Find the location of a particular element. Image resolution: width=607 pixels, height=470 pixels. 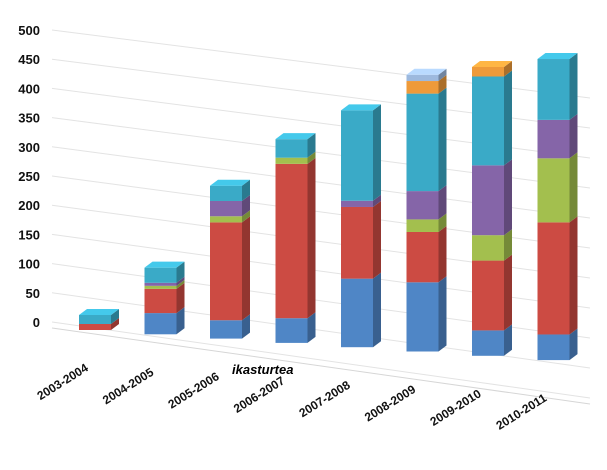

x-tick-label-2009-2010: 2009-2010 is located at coordinates (456, 407).